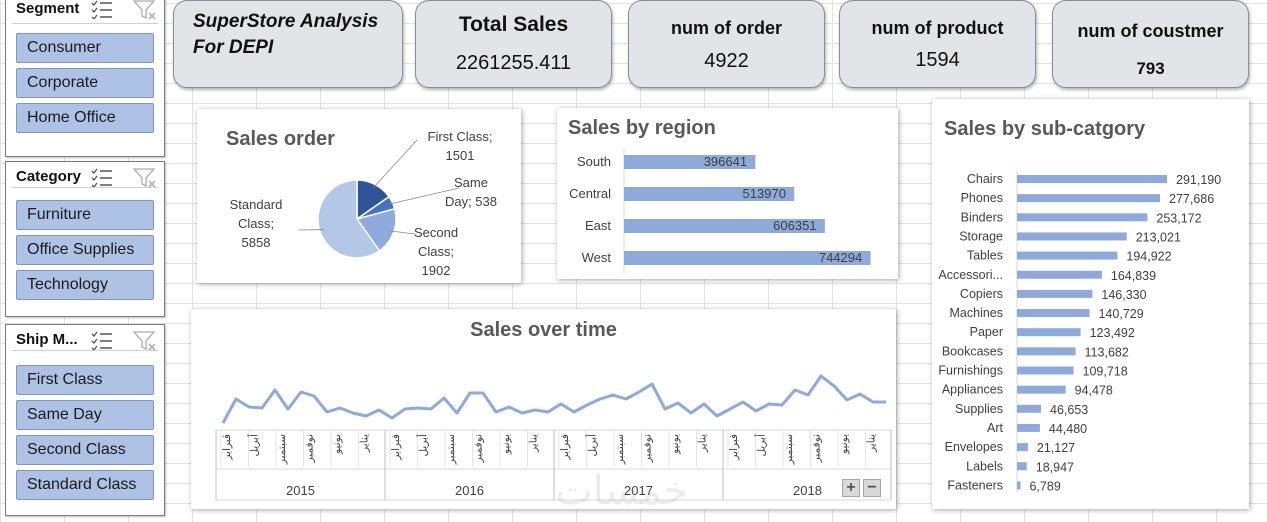 The width and height of the screenshot is (1267, 522). I want to click on pie-data-label: 5858, so click(256, 242).